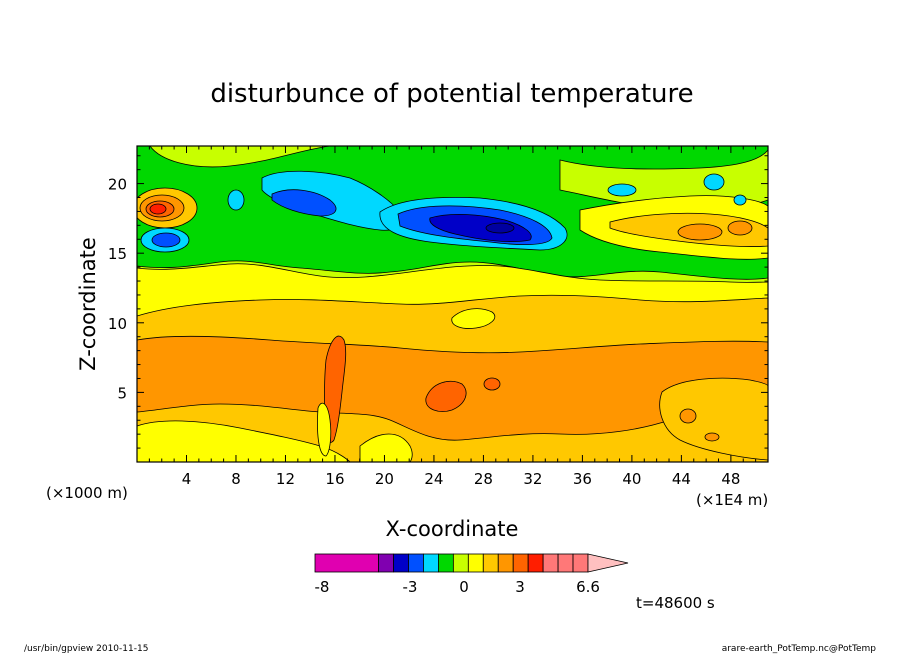 This screenshot has height=654, width=904. I want to click on y-tick-label: 15, so click(117, 254).